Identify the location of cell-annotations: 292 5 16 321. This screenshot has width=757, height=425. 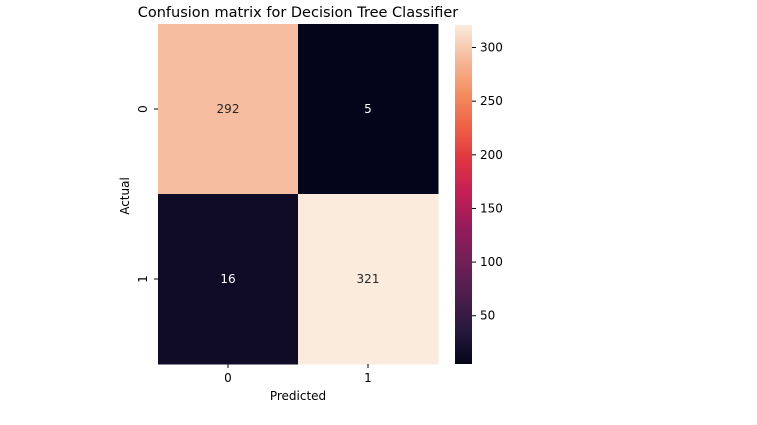
(298, 194).